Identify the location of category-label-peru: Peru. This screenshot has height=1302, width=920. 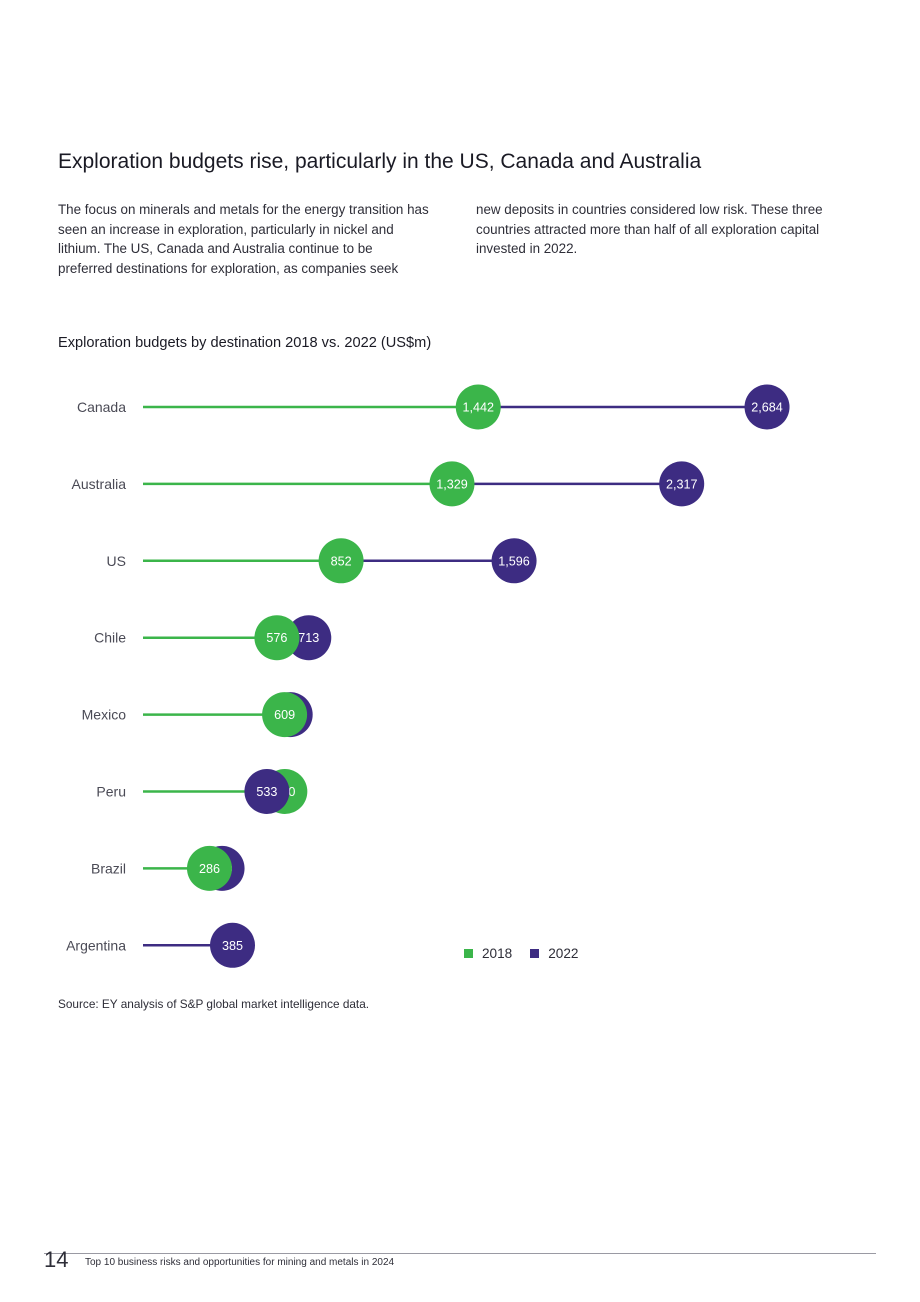
(111, 792).